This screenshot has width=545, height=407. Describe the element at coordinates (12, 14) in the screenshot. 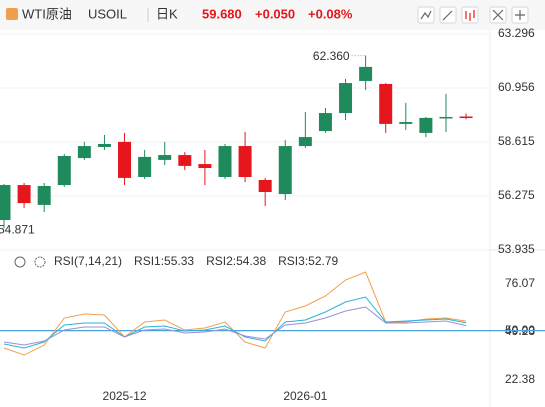

I see `symbol-icon` at that location.